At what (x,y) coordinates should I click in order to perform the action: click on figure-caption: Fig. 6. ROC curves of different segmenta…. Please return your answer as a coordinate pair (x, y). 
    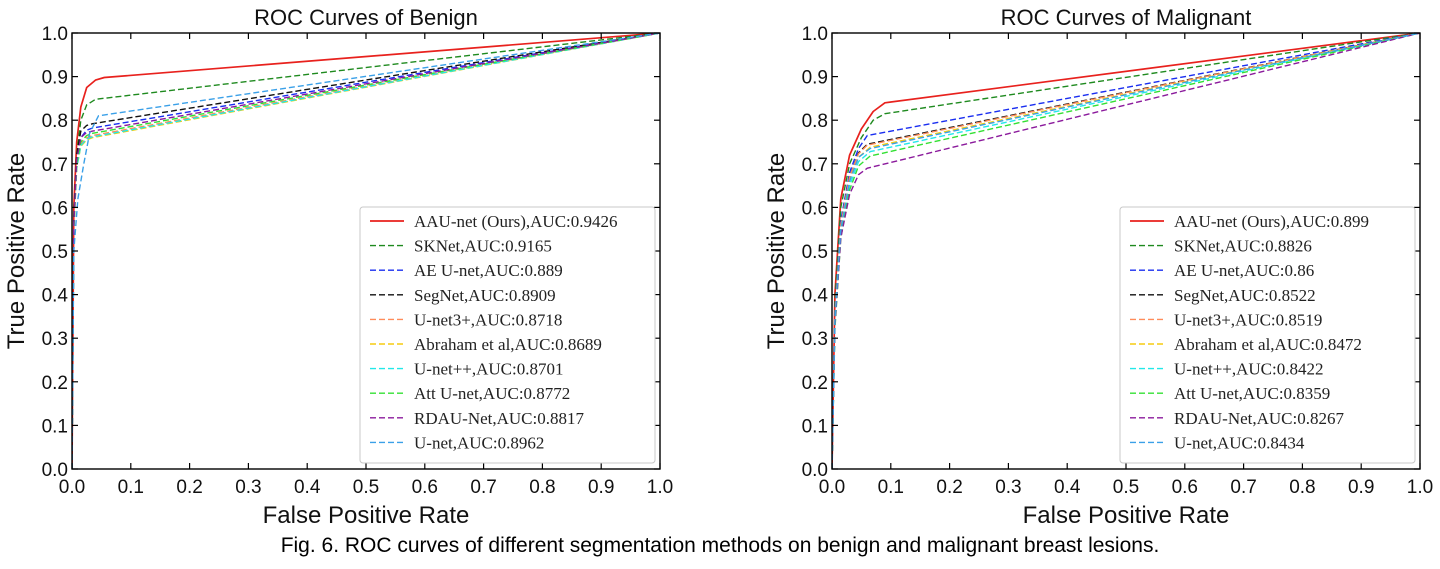
    Looking at the image, I should click on (720, 545).